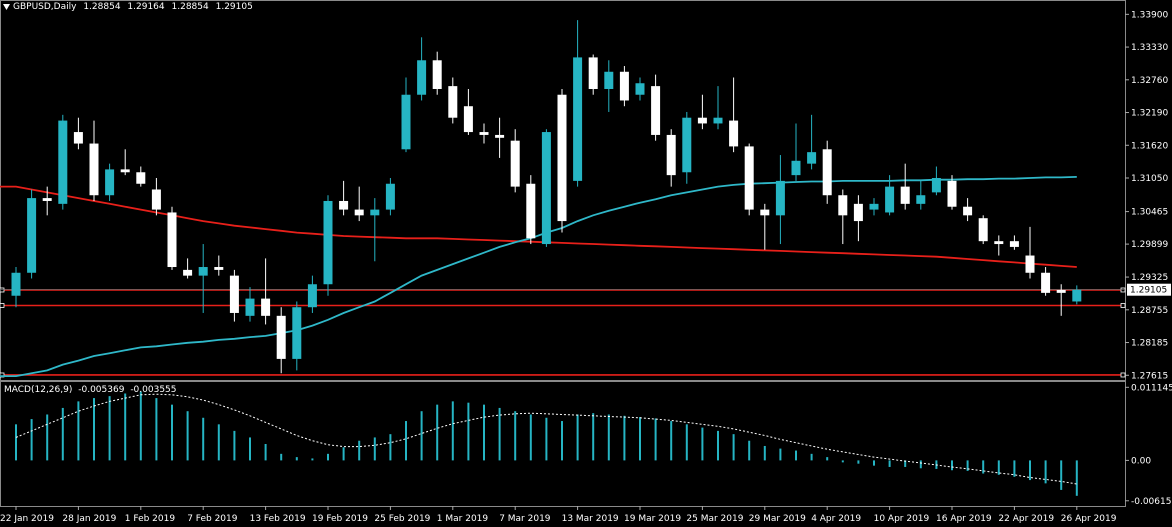 Image resolution: width=1172 pixels, height=527 pixels. I want to click on date-axis-label: 25 Mar 2019, so click(714, 519).